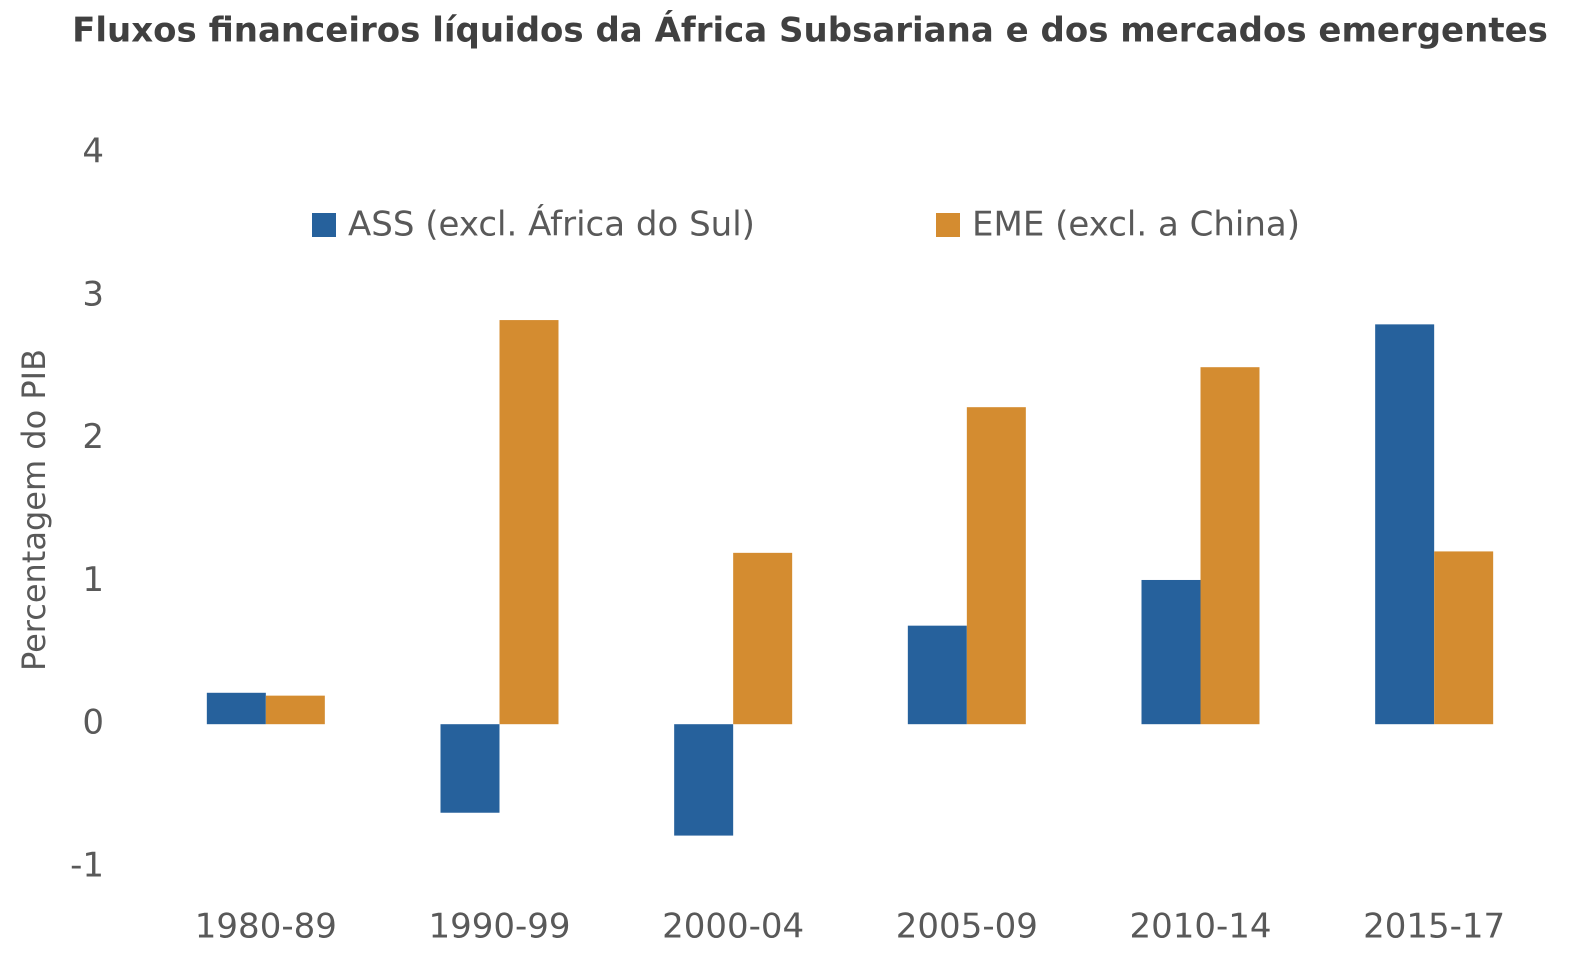  Describe the element at coordinates (499, 927) in the screenshot. I see `x-tick-label: 1990-99` at that location.